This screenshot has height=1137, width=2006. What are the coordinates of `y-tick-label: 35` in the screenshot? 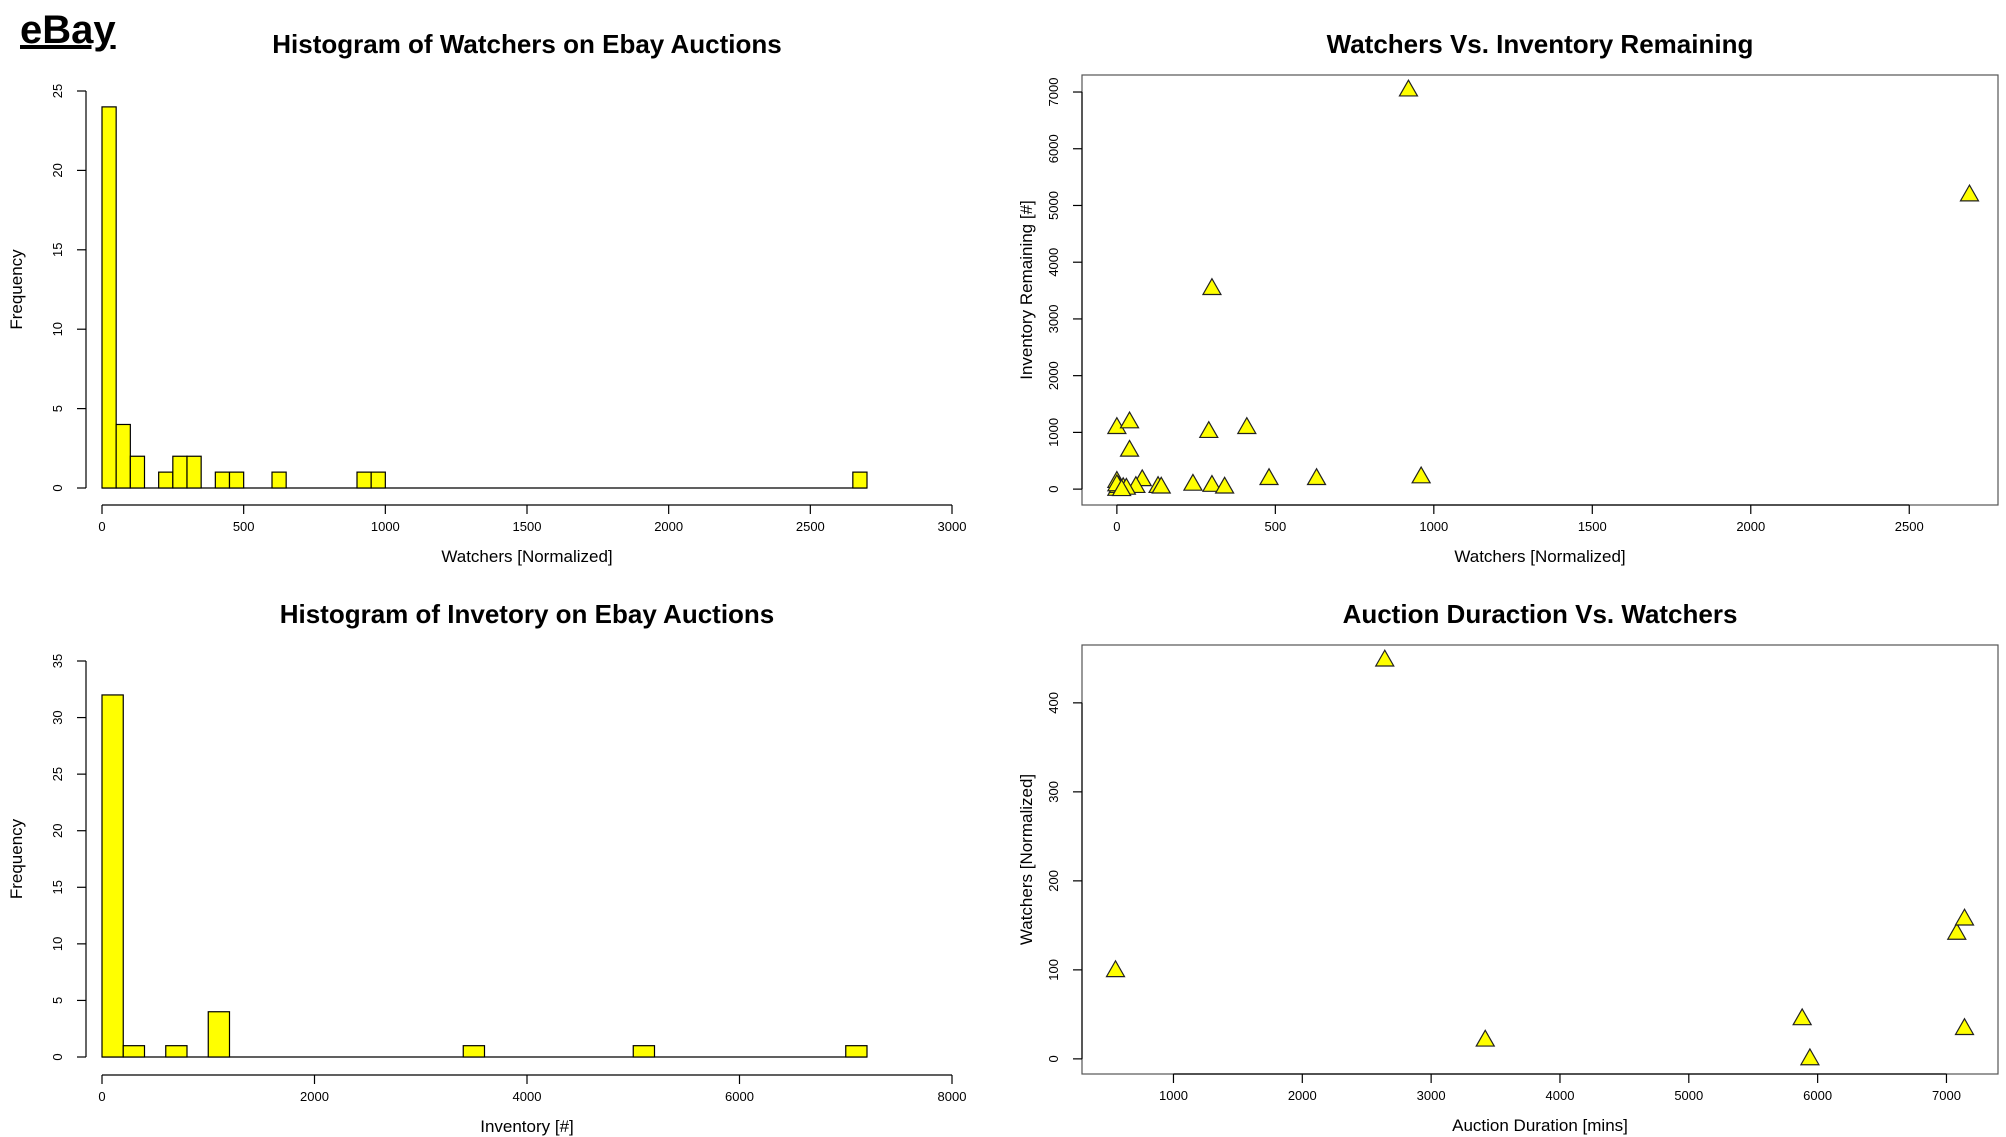 It's located at (57, 661).